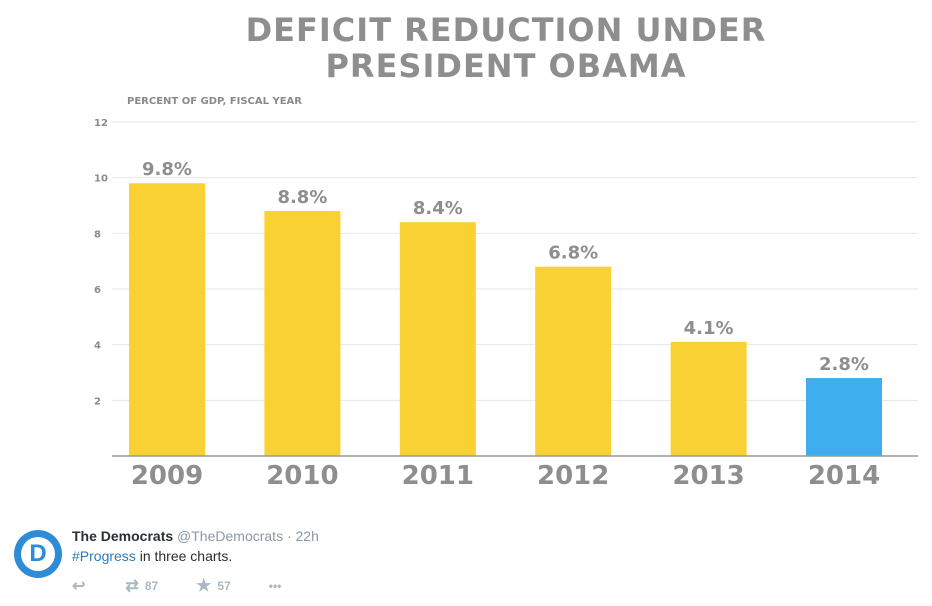 This screenshot has height=606, width=932. I want to click on tweet-text: #Progress in three charts., so click(152, 556).